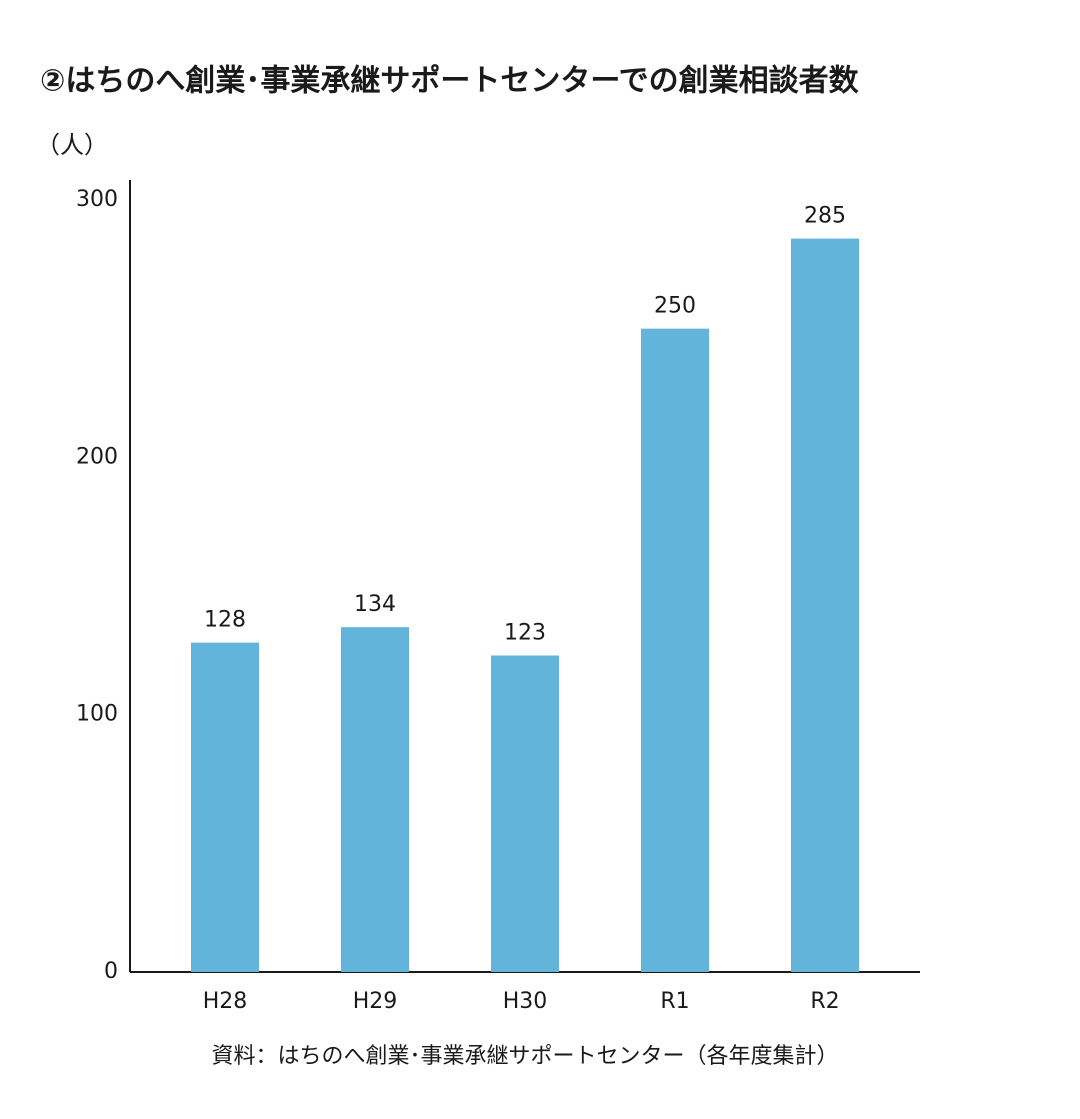 The width and height of the screenshot is (1080, 1119). I want to click on x-tick-label: H28, so click(225, 1001).